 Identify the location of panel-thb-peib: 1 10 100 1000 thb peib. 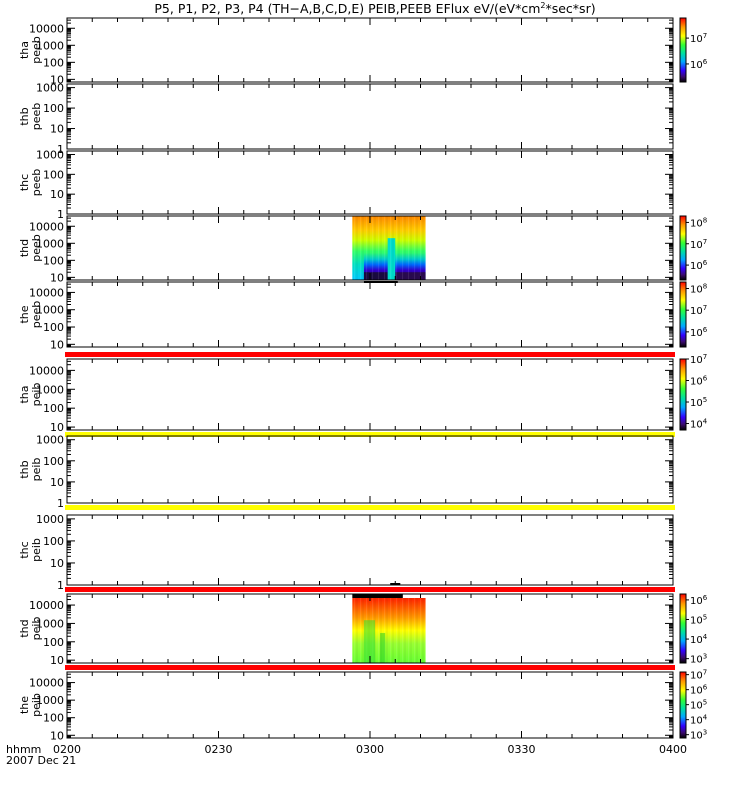
(346, 472).